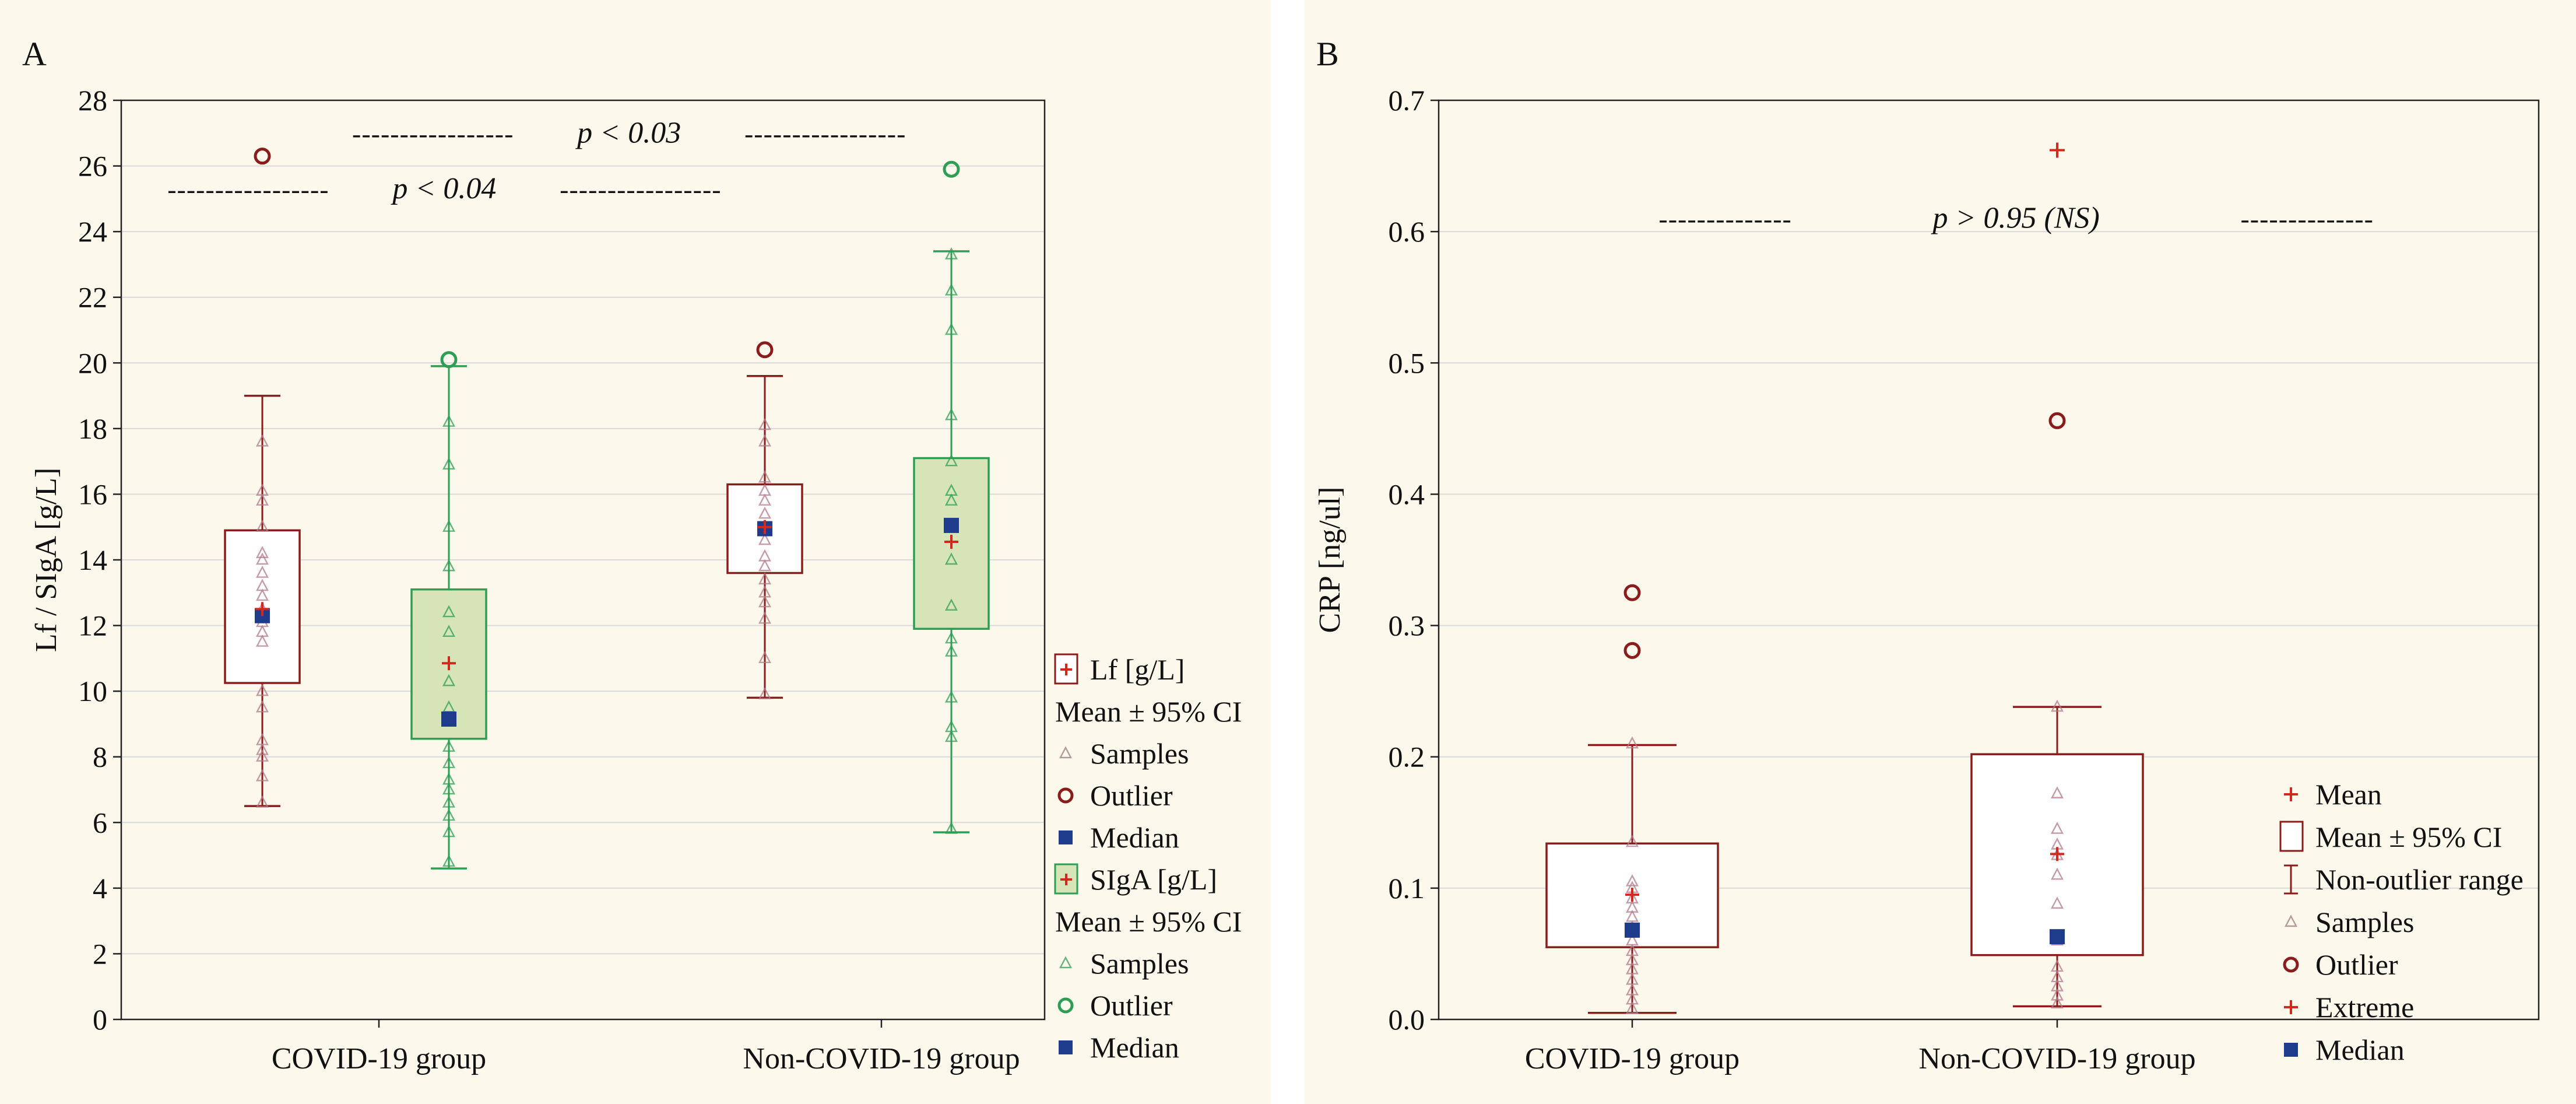  I want to click on panel-label: A, so click(34, 54).